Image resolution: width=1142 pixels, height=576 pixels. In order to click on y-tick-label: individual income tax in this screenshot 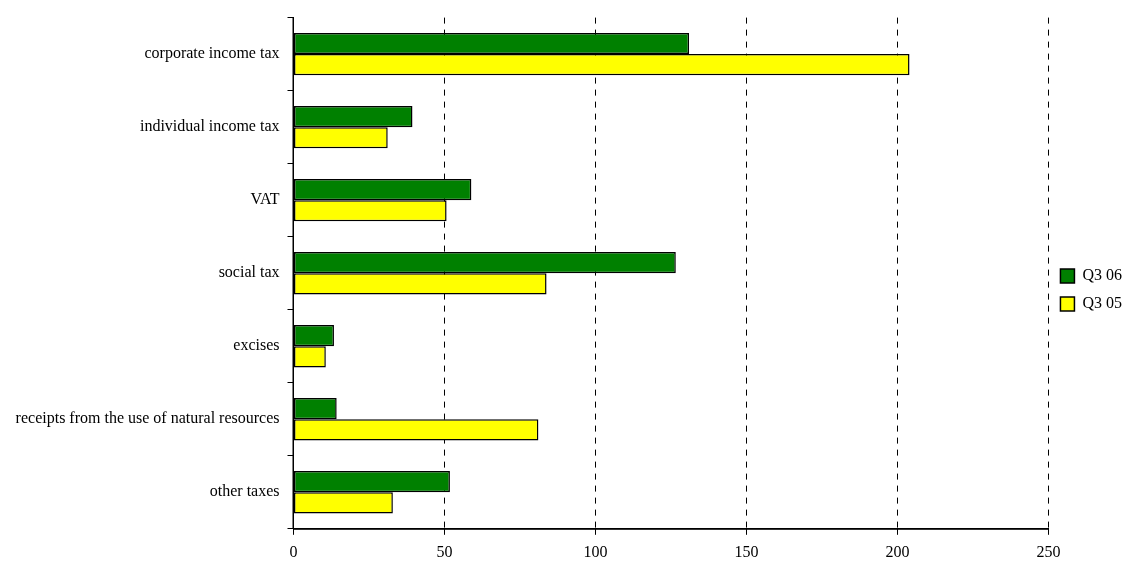, I will do `click(209, 126)`.